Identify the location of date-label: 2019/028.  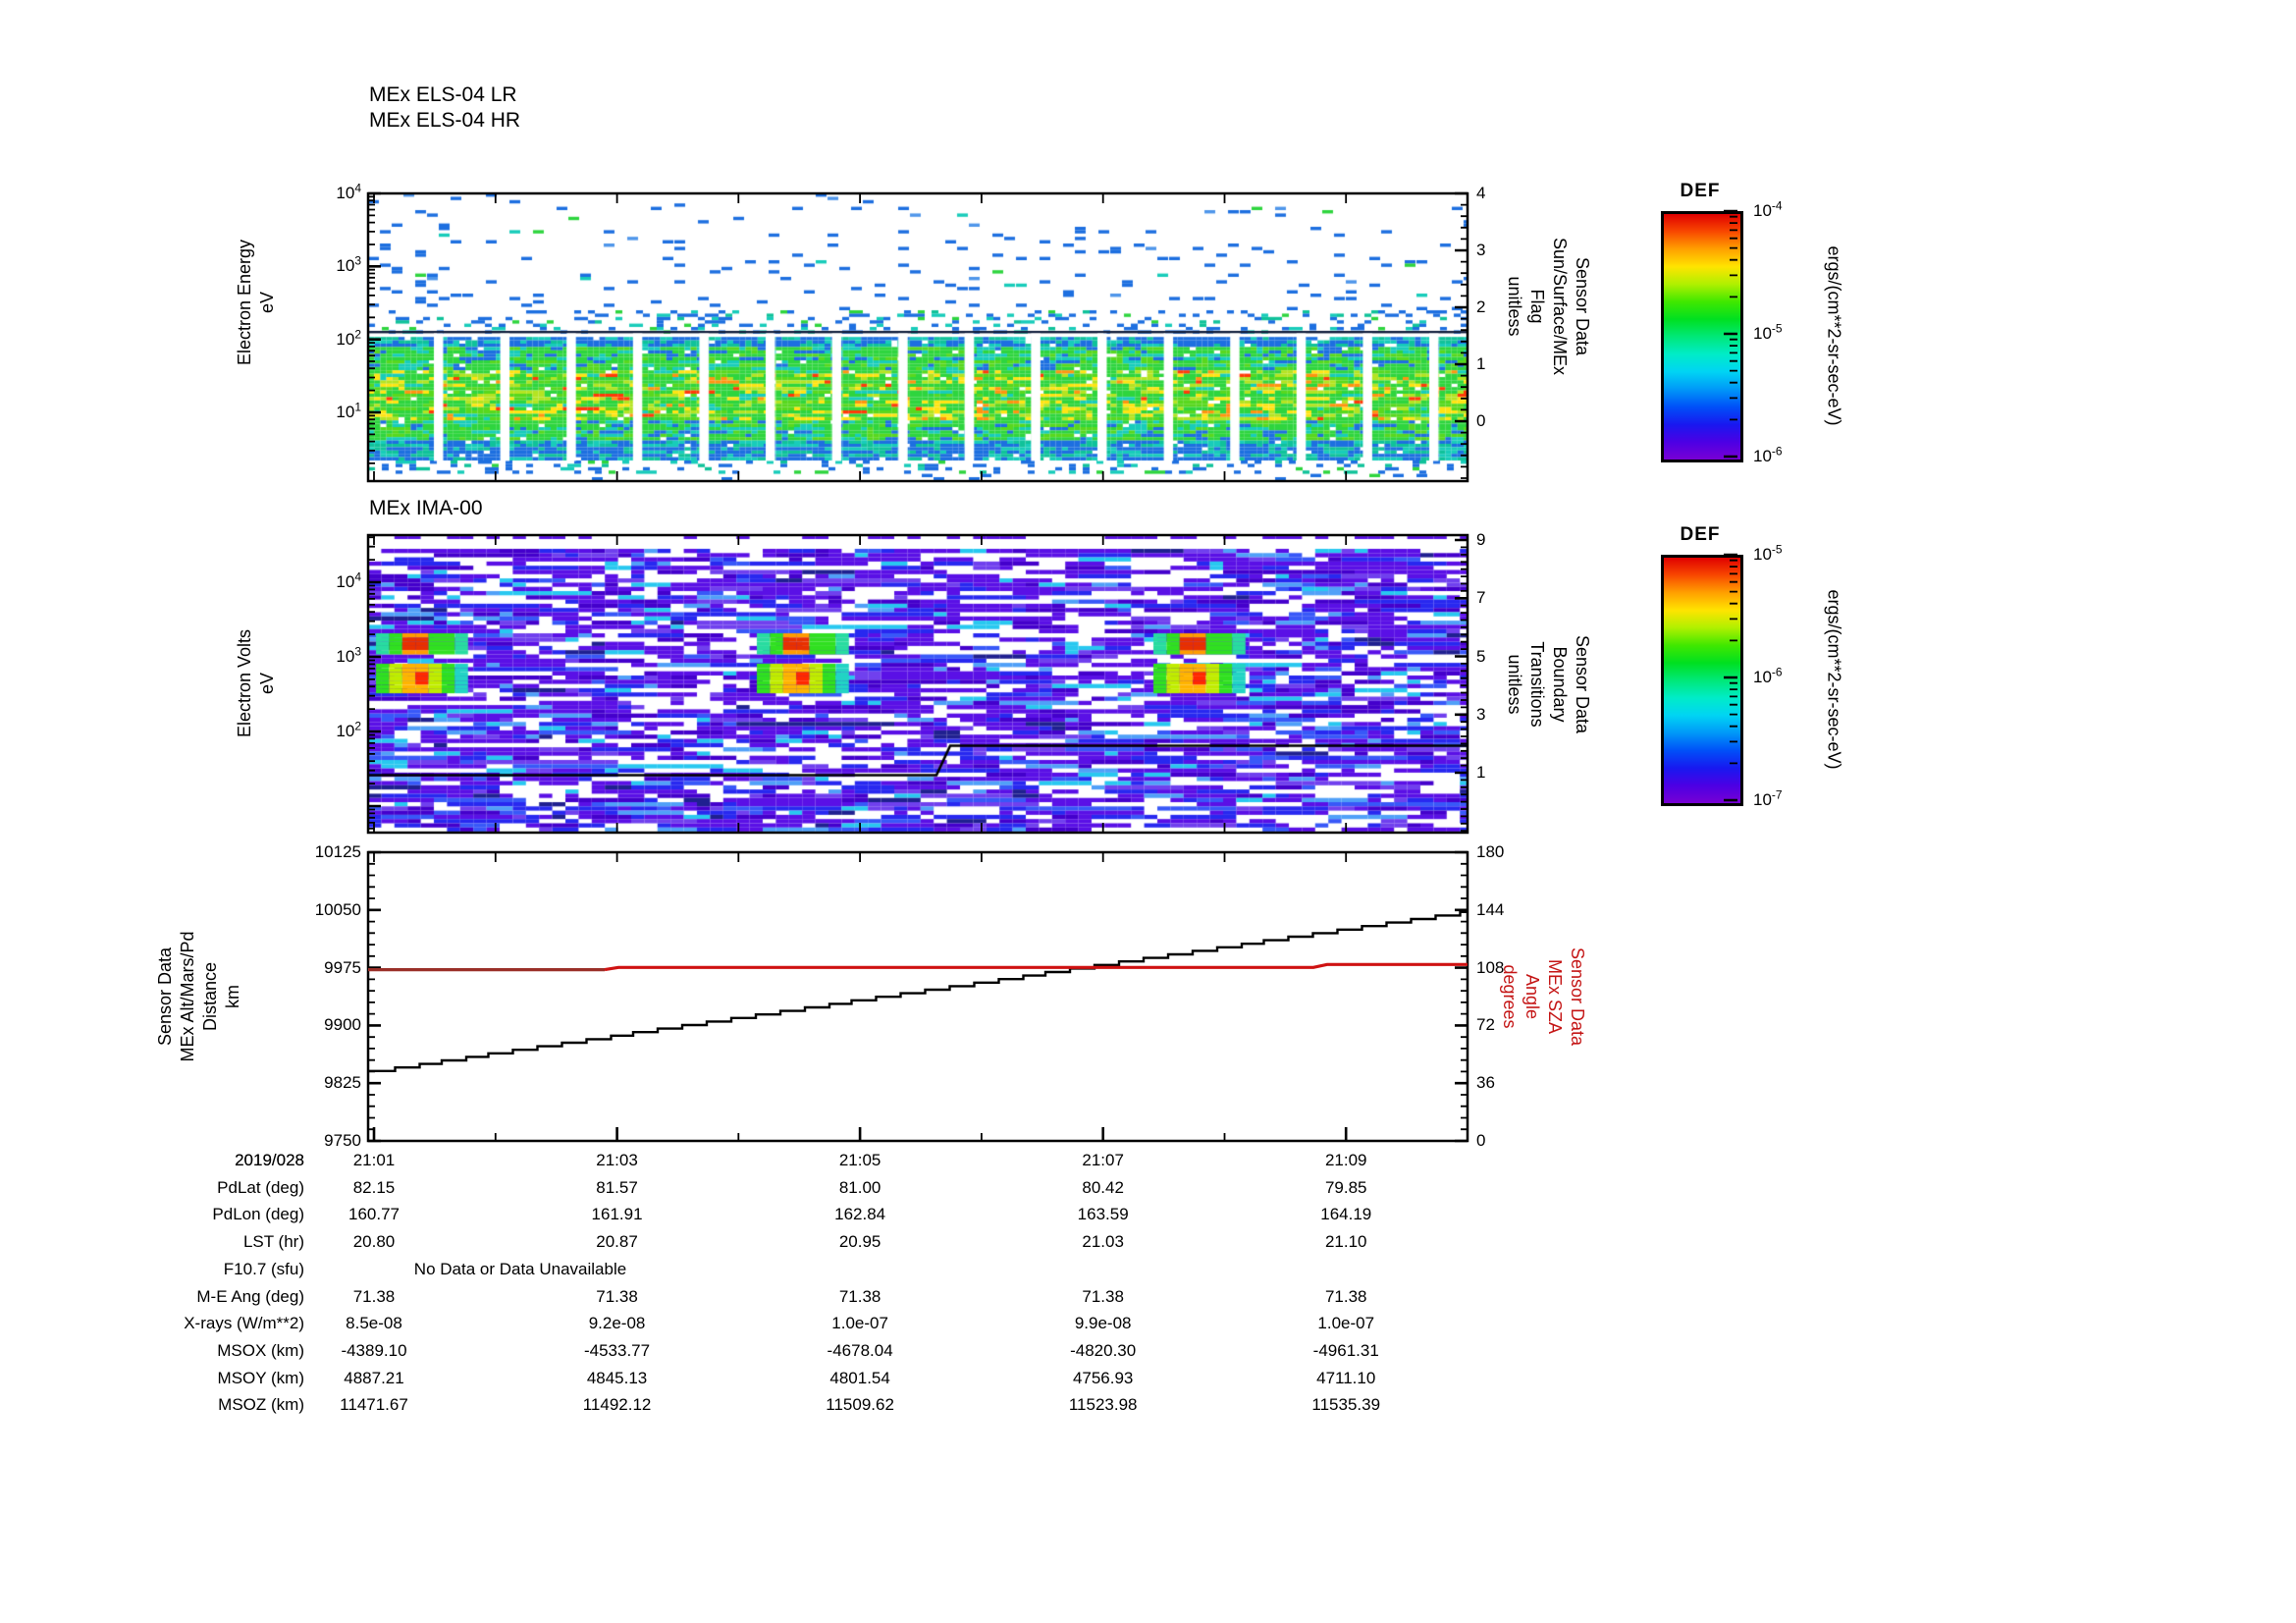
(269, 1160).